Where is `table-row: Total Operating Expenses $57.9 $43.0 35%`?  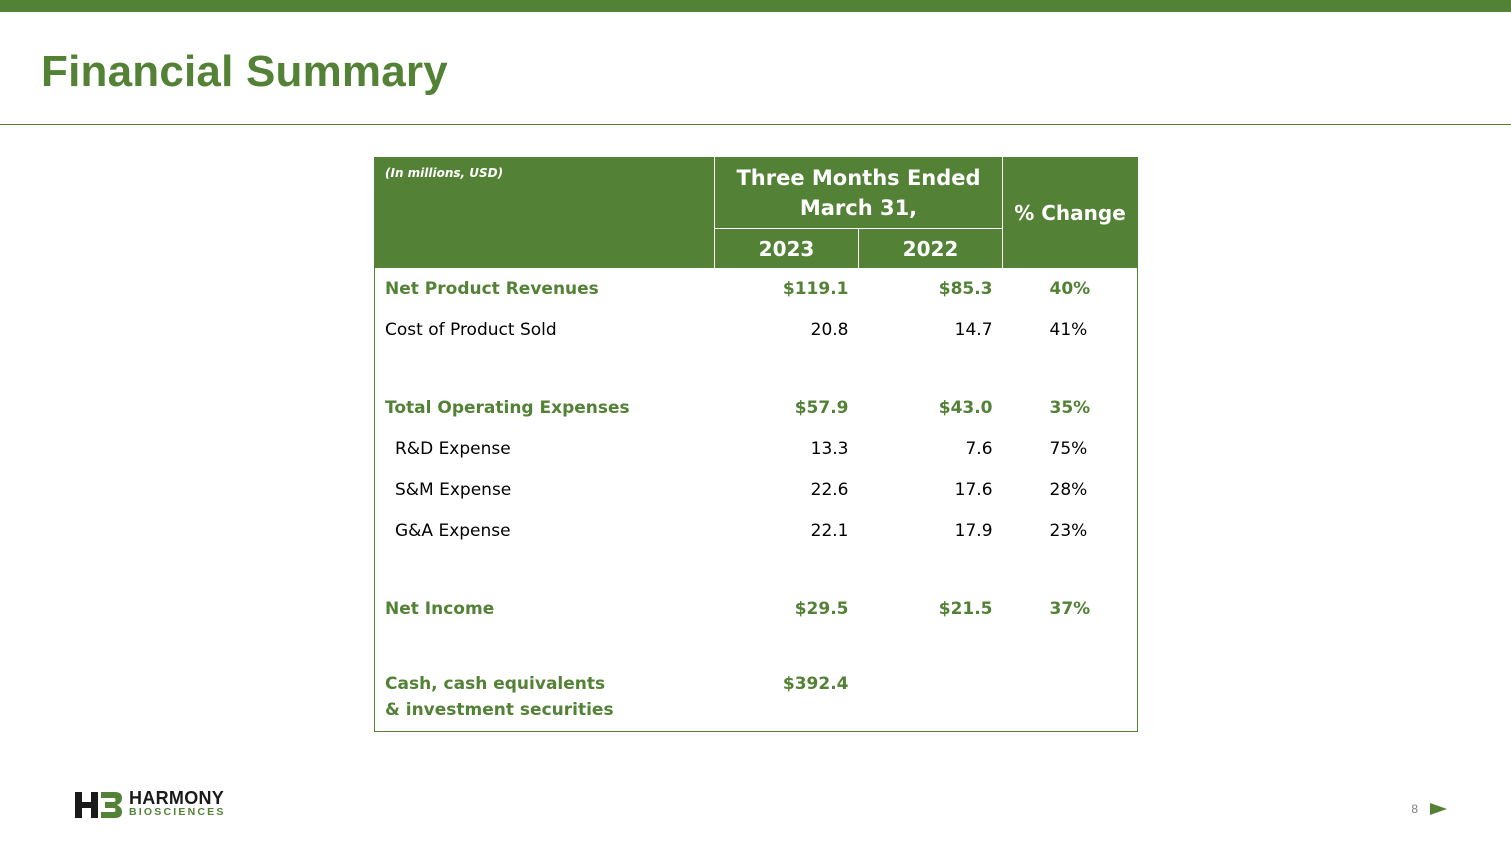
table-row: Total Operating Expenses $57.9 $43.0 35% is located at coordinates (756, 407).